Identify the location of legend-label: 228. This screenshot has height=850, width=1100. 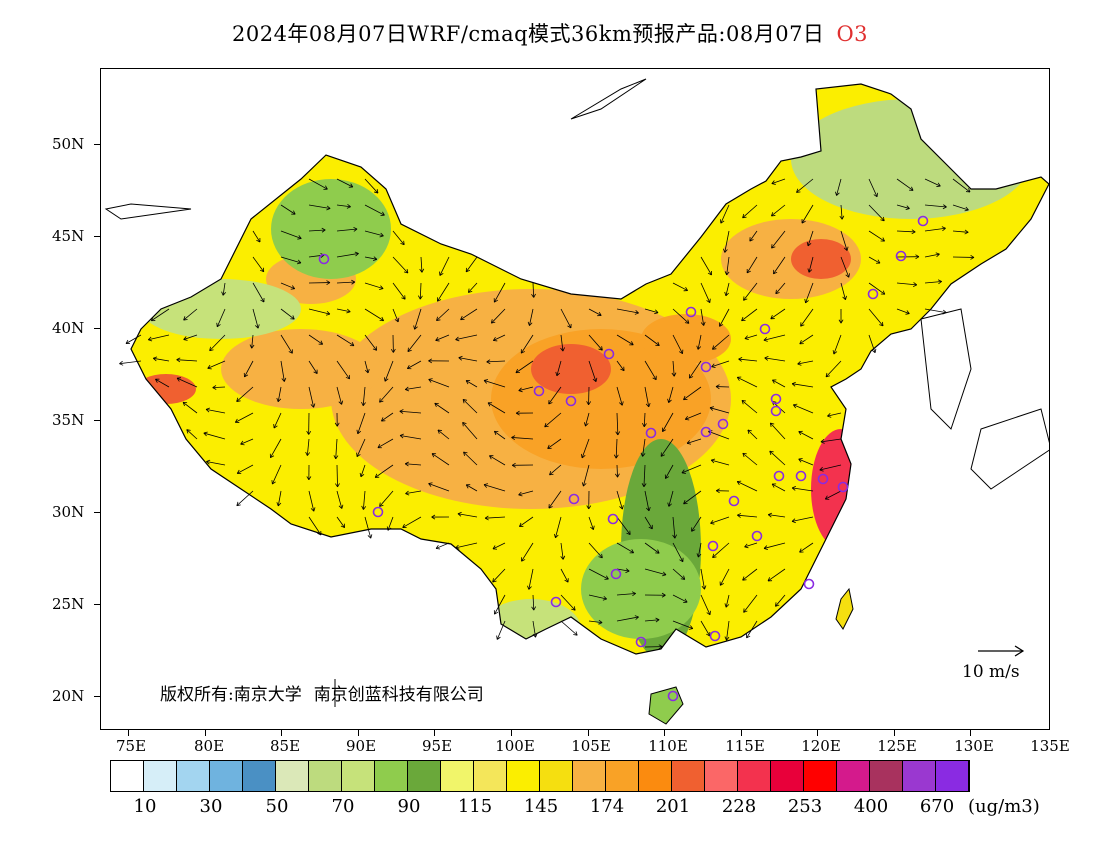
(739, 806).